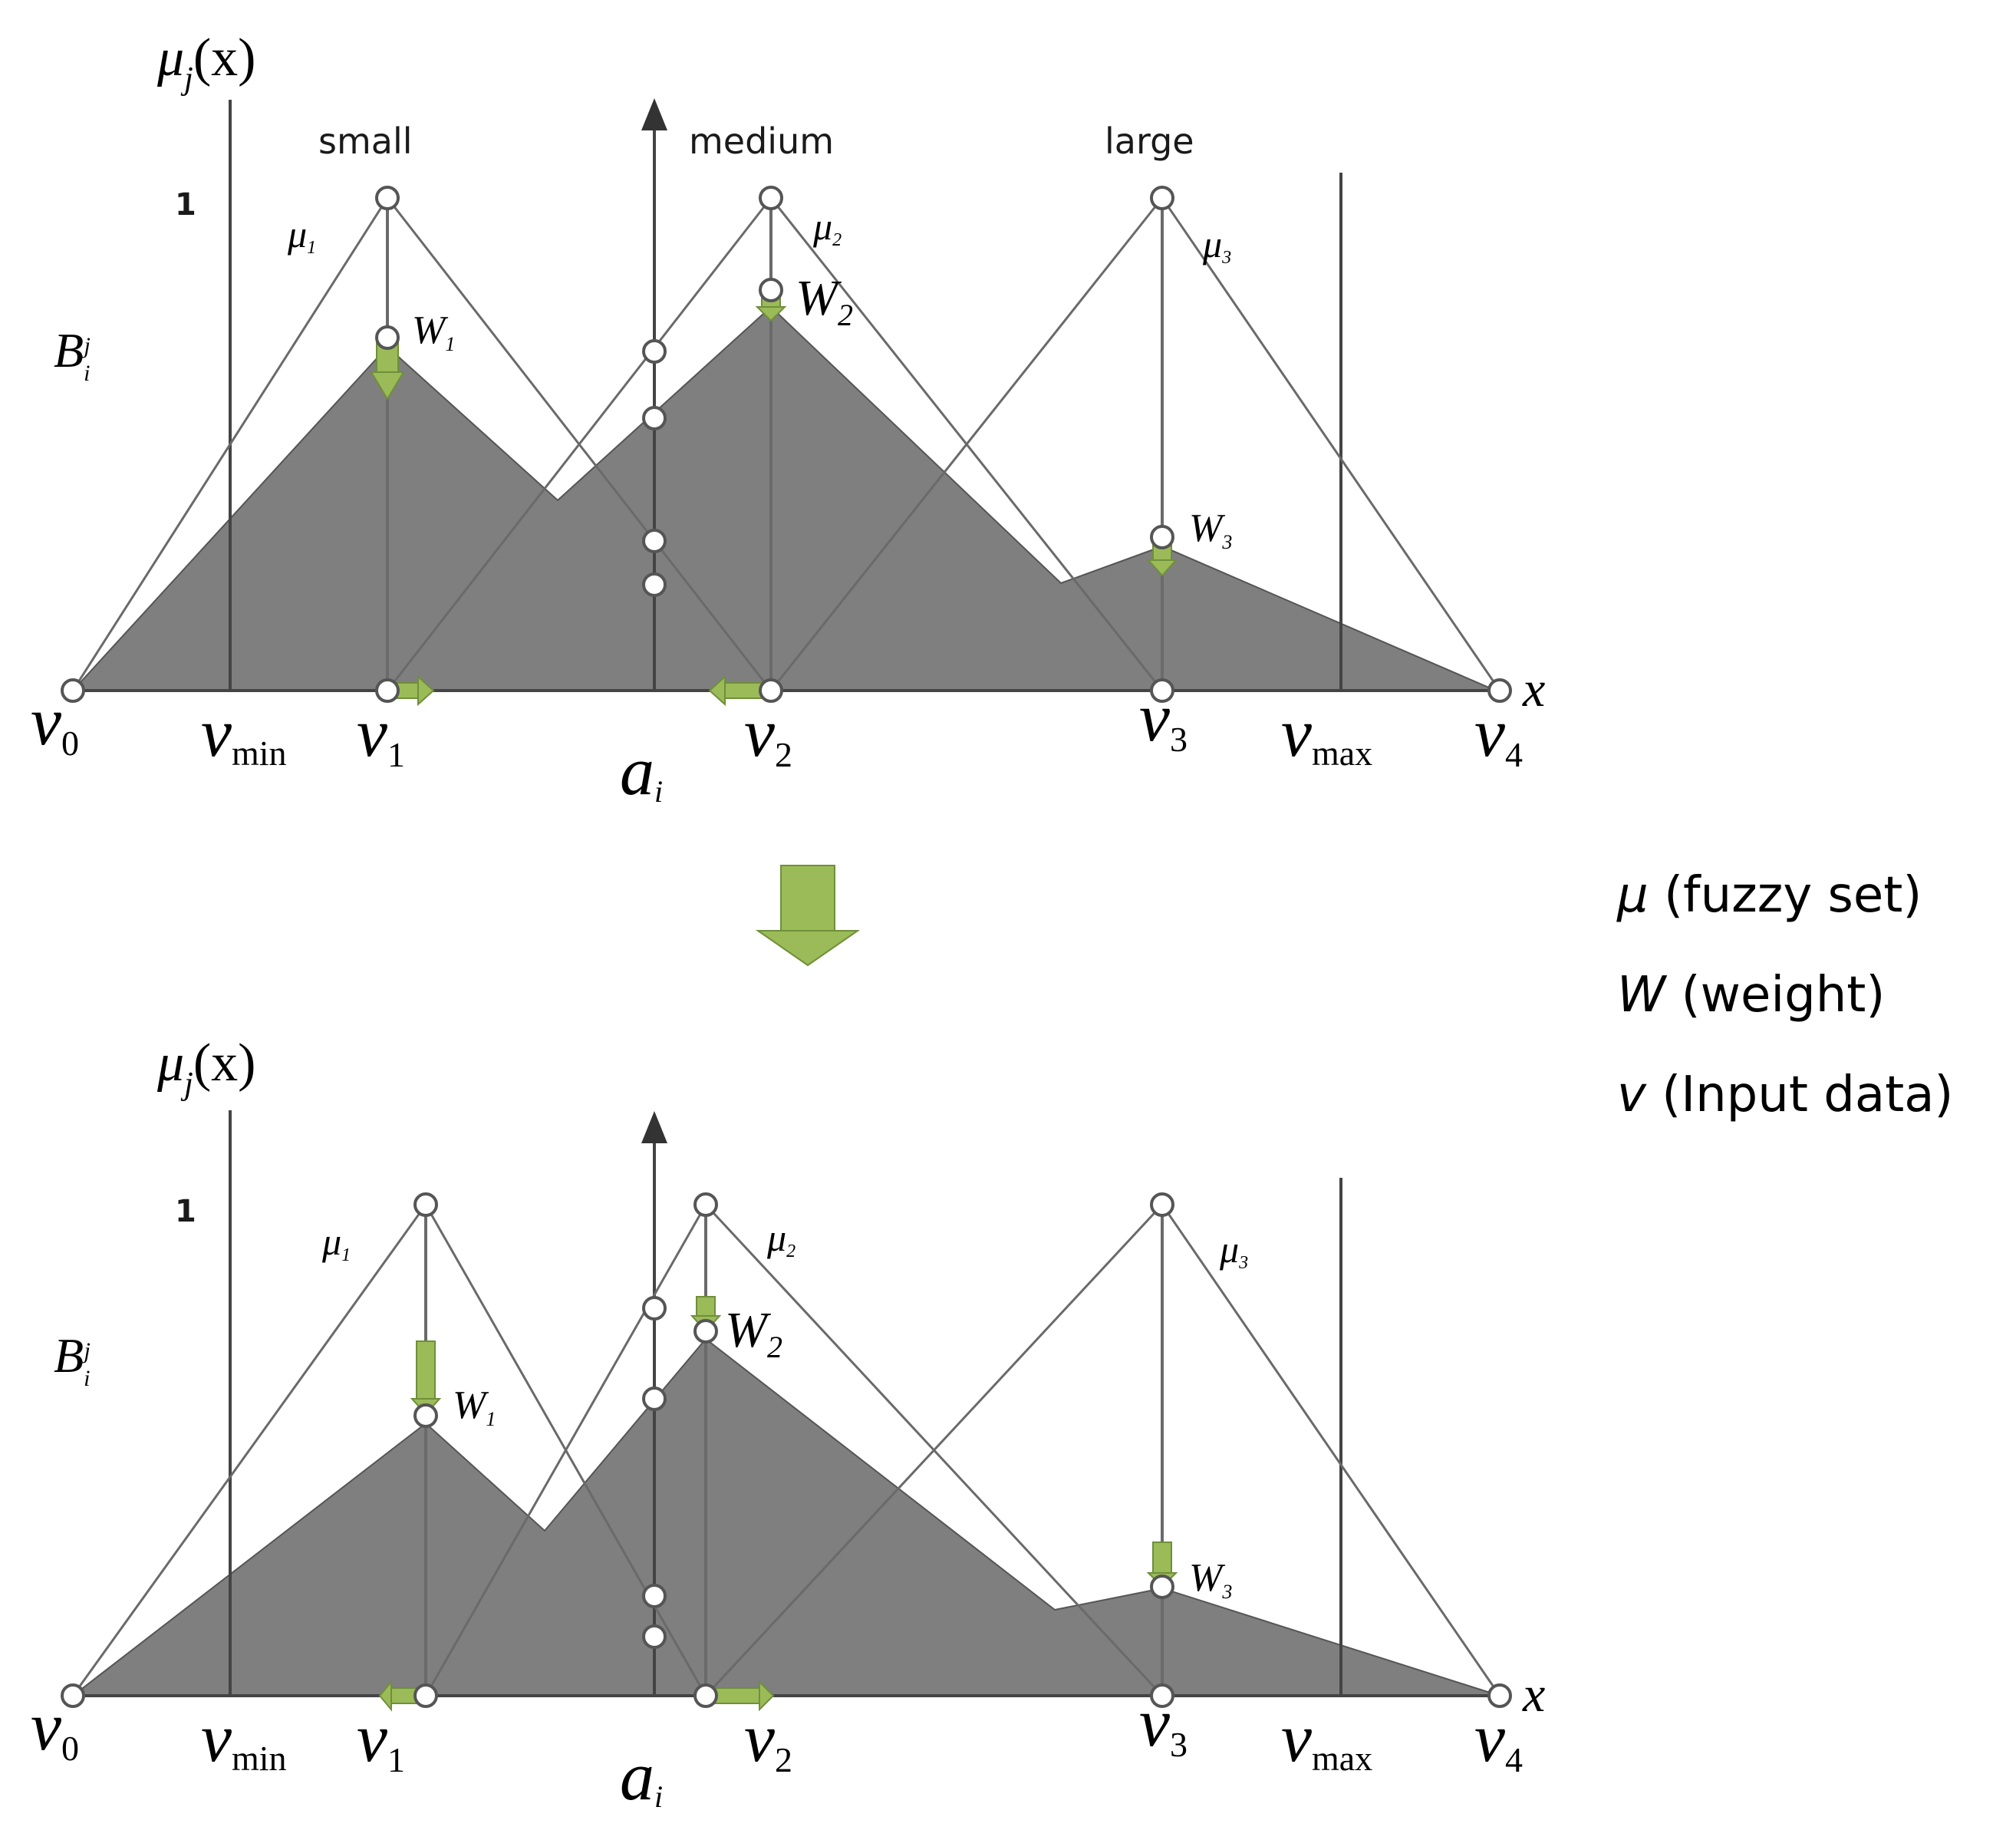 The image size is (2016, 1830). I want to click on v-labels-bottom: v0 vmin v1 v2 v3 vmax v4, so click(777, 1732).